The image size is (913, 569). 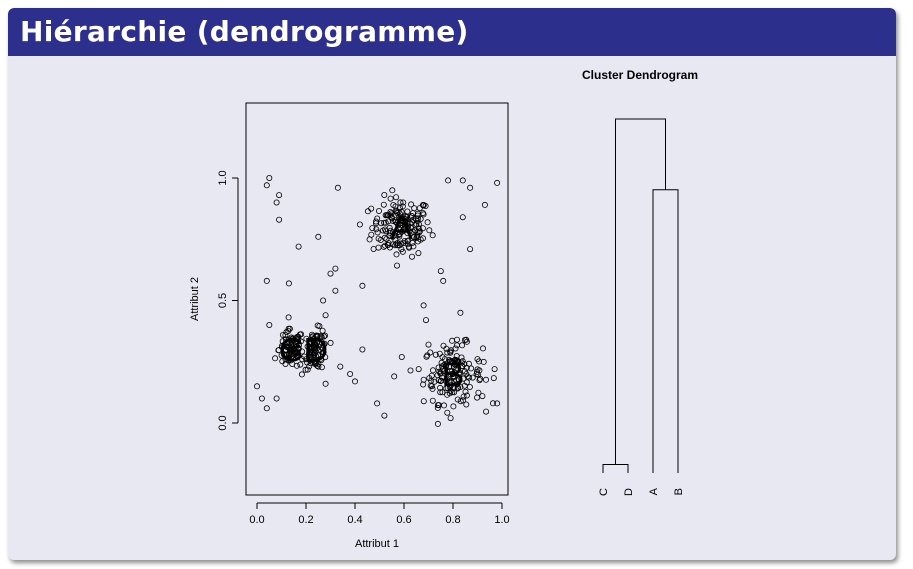 I want to click on x-tick-label: 0.8, so click(x=452, y=520).